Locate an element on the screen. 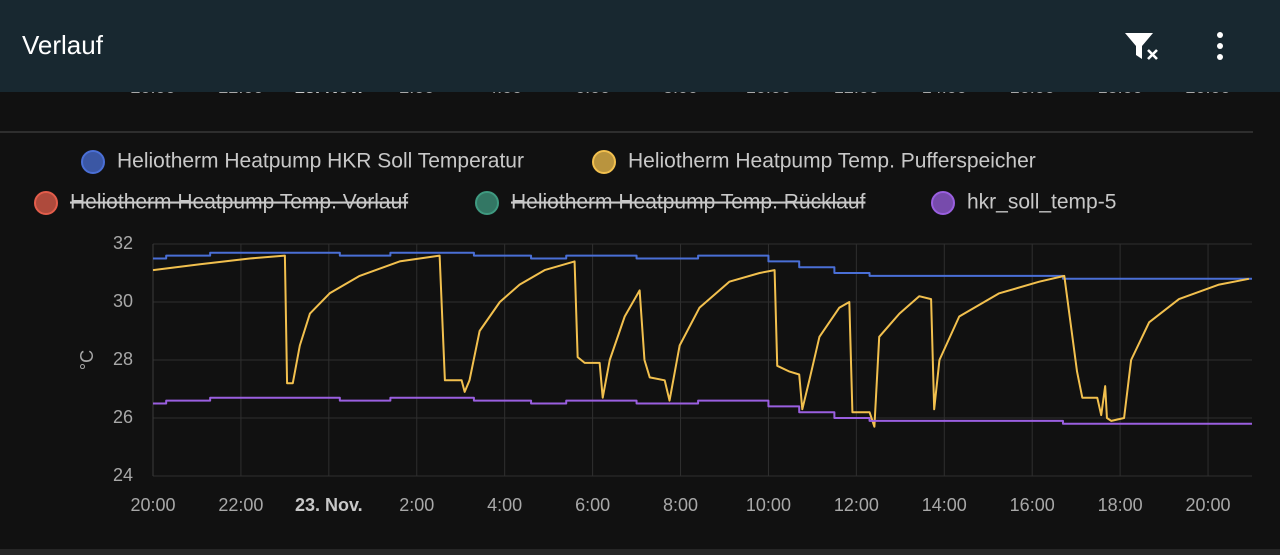  legend-item: Heliotherm Heatpump Temp. Rücklauf is located at coordinates (670, 203).